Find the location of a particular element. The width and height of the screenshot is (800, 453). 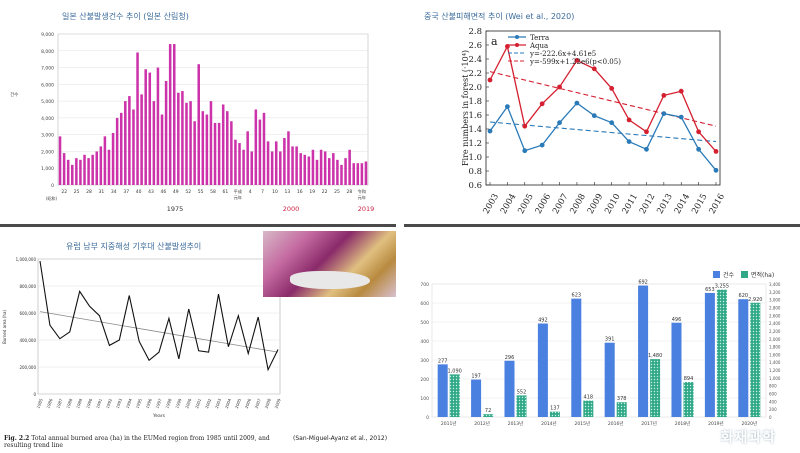

y-tick-label-right: 400 is located at coordinates (773, 401).